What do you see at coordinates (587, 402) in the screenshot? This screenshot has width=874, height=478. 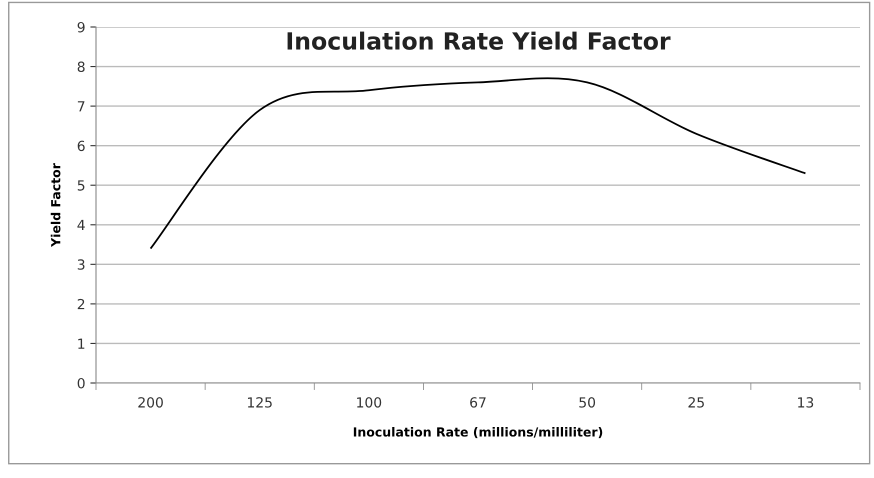 I see `x-tick-label: 50` at bounding box center [587, 402].